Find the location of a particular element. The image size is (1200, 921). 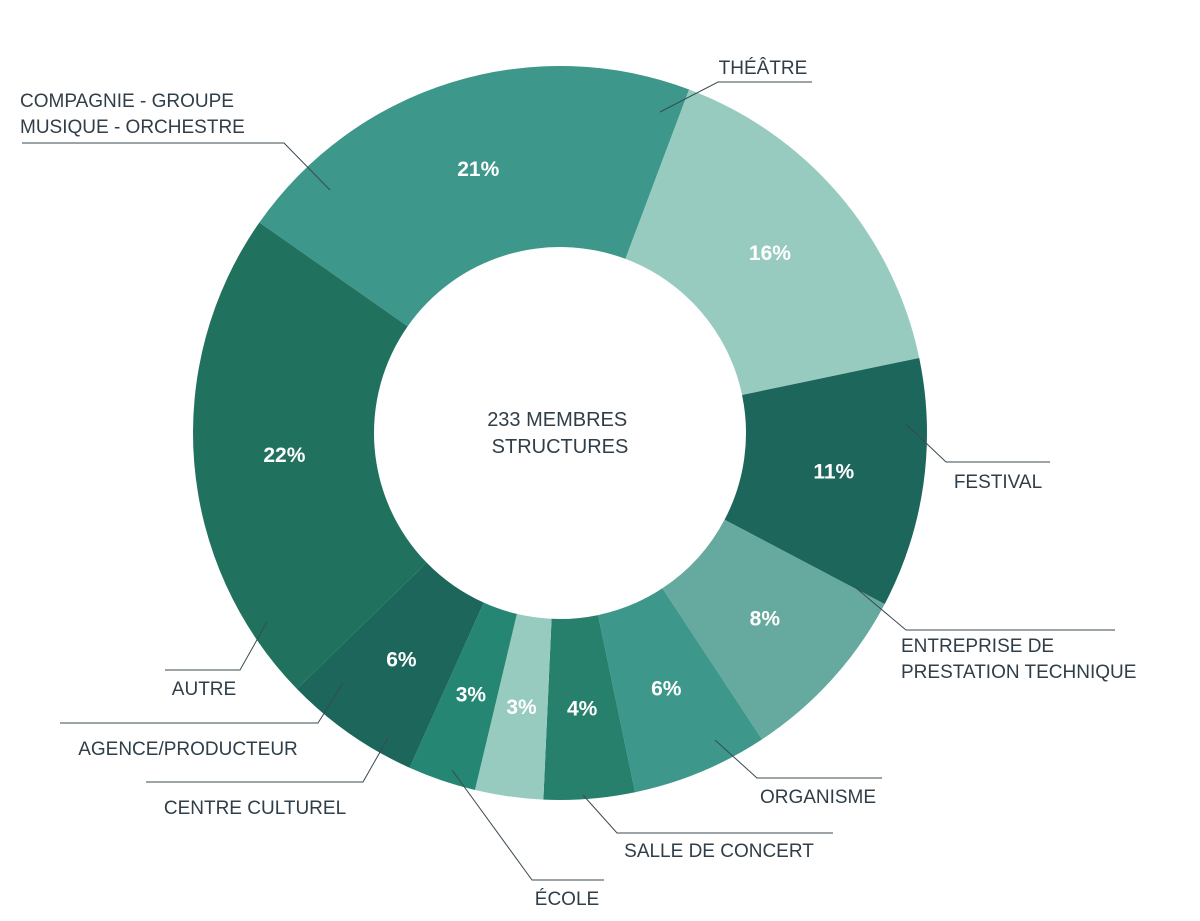

slice-value-label-0: 21% is located at coordinates (478, 169).